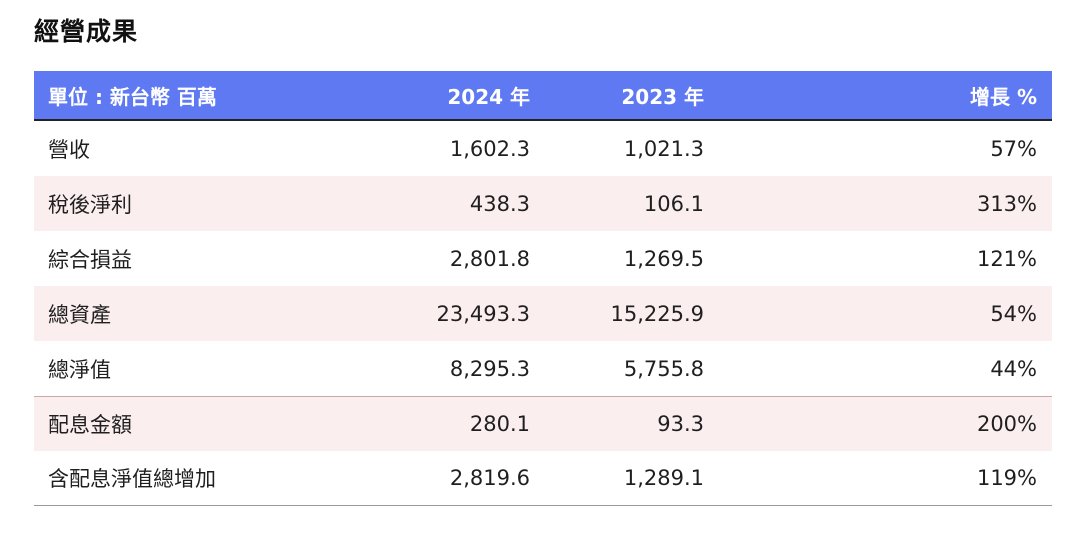  What do you see at coordinates (662, 96) in the screenshot?
I see `header-2023: 2023 年` at bounding box center [662, 96].